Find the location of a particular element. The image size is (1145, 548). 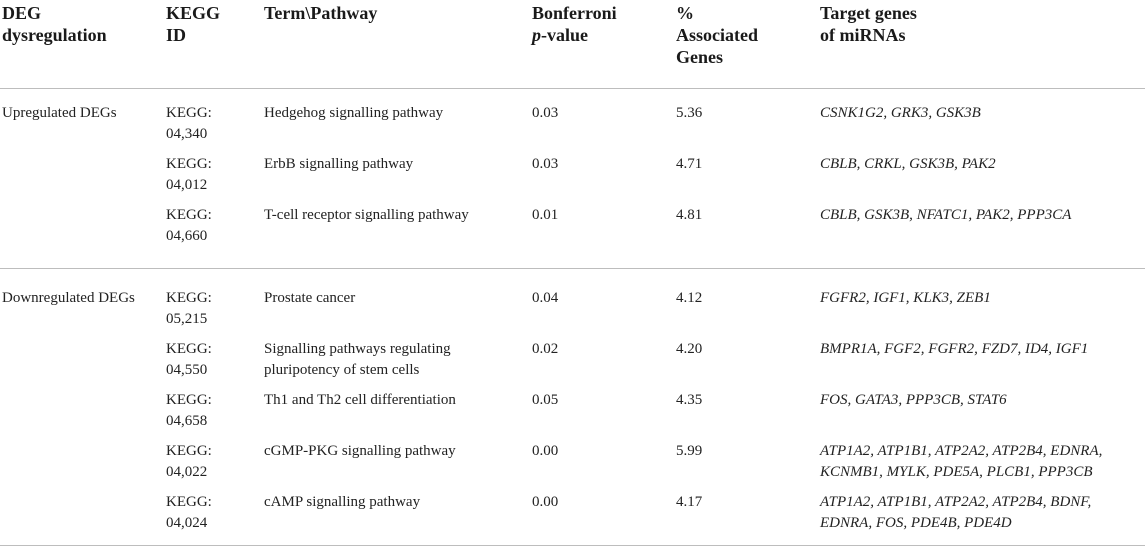

genes-text: FGFR2, IGF1, KLK3, ZEB1 is located at coordinates (905, 298).